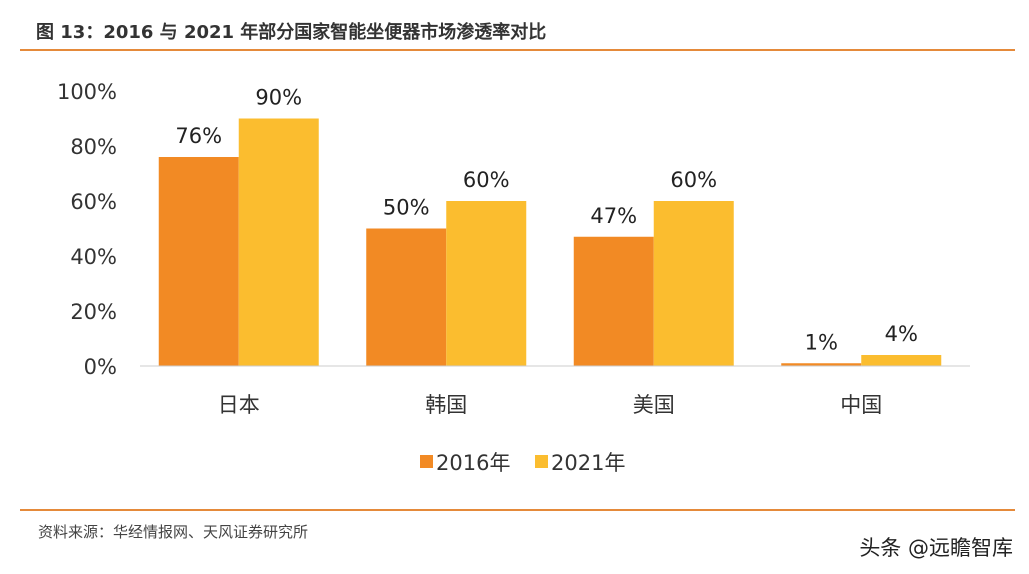 The height and width of the screenshot is (574, 1029). I want to click on data-label: 47%, so click(613, 216).